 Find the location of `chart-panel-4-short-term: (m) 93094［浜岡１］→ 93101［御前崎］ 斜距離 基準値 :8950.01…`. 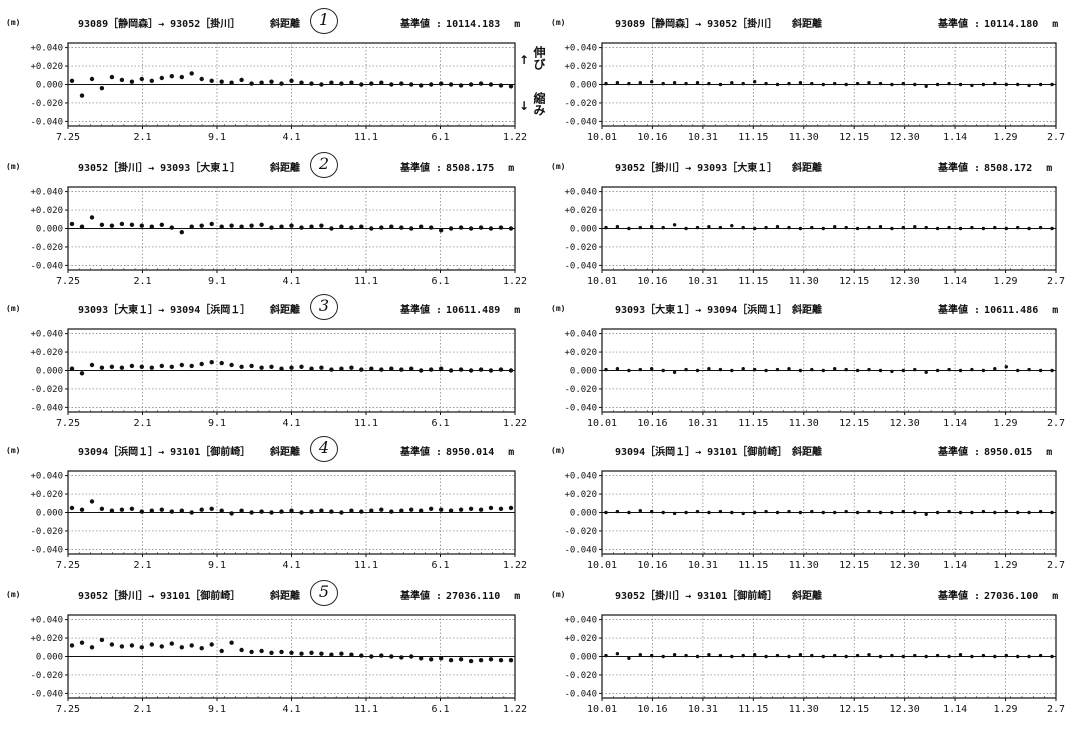

chart-panel-4-short-term: (m) 93094［浜岡１］→ 93101［御前崎］ 斜距離 基準値 :8950.01… is located at coordinates (811, 505).